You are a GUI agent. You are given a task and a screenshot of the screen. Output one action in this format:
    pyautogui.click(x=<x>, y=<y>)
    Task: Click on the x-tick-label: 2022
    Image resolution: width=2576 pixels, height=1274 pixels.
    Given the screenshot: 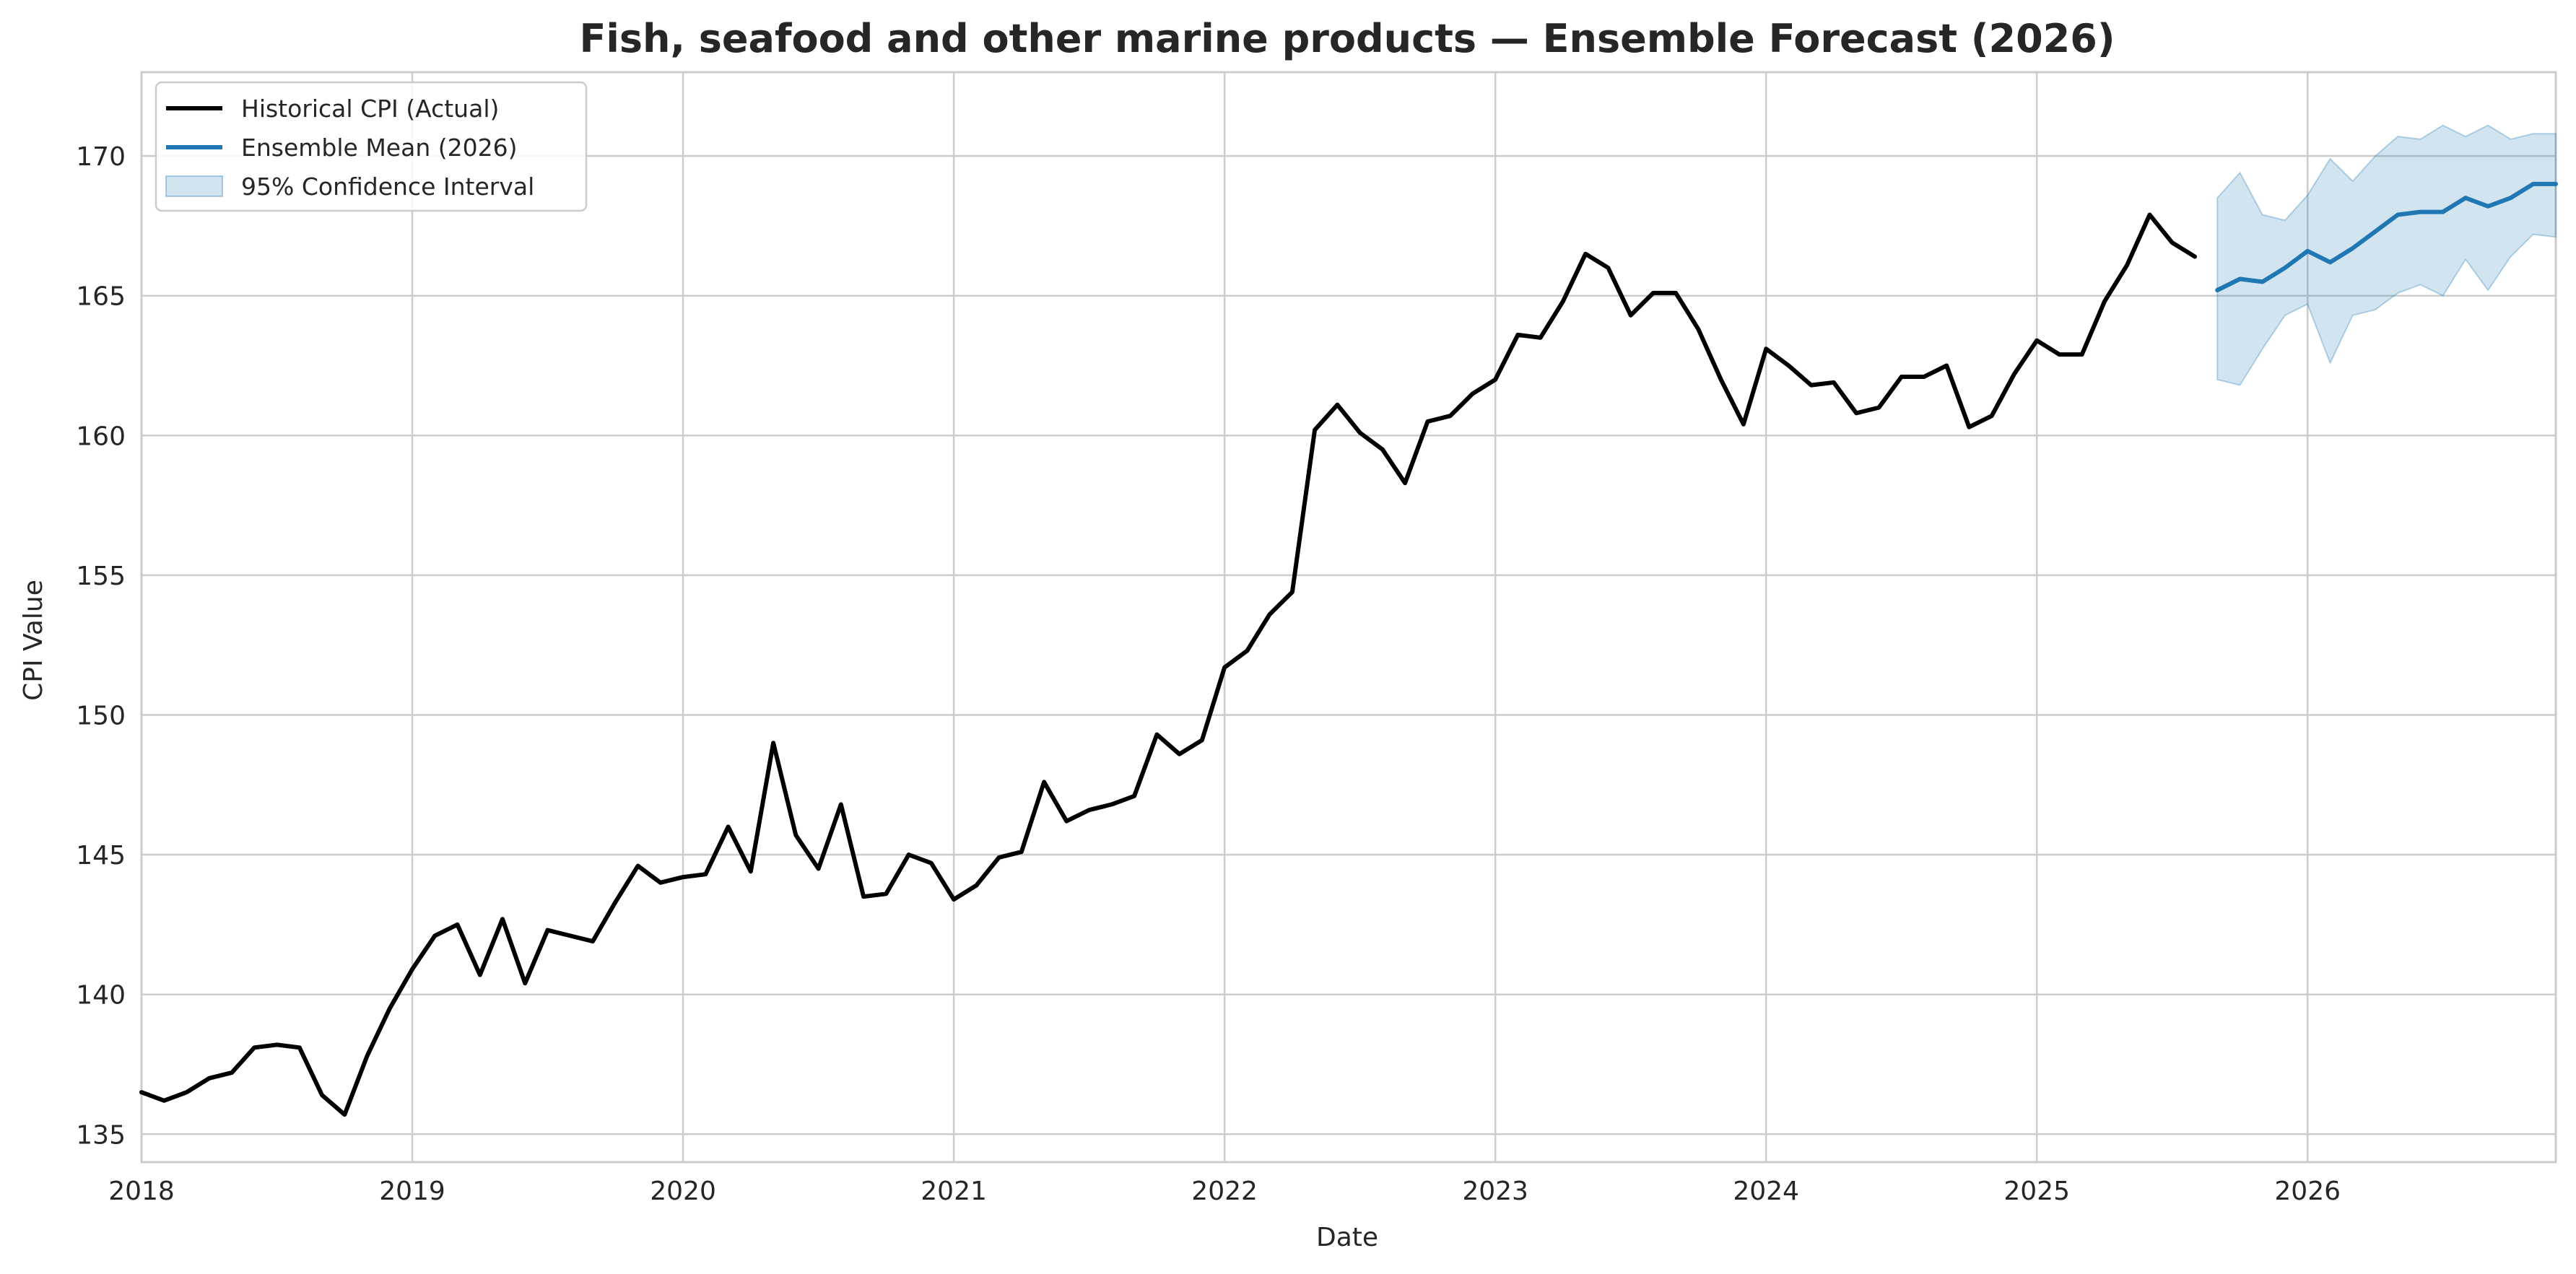 What is the action you would take?
    pyautogui.click(x=1224, y=1191)
    